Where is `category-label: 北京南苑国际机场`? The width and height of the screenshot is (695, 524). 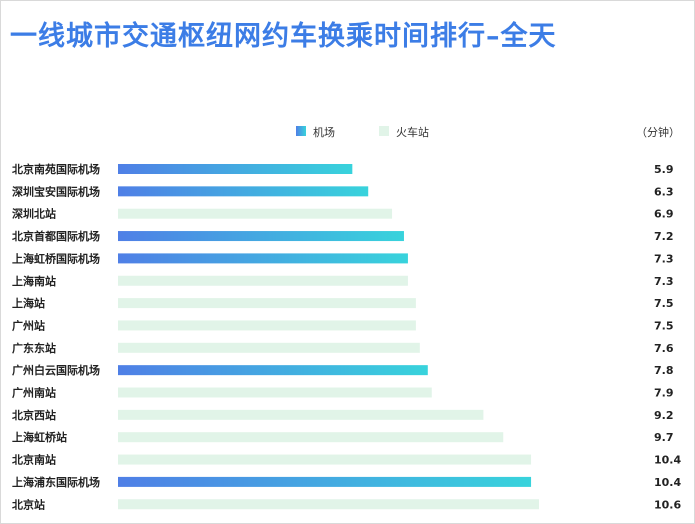 category-label: 北京南苑国际机场 is located at coordinates (56, 169).